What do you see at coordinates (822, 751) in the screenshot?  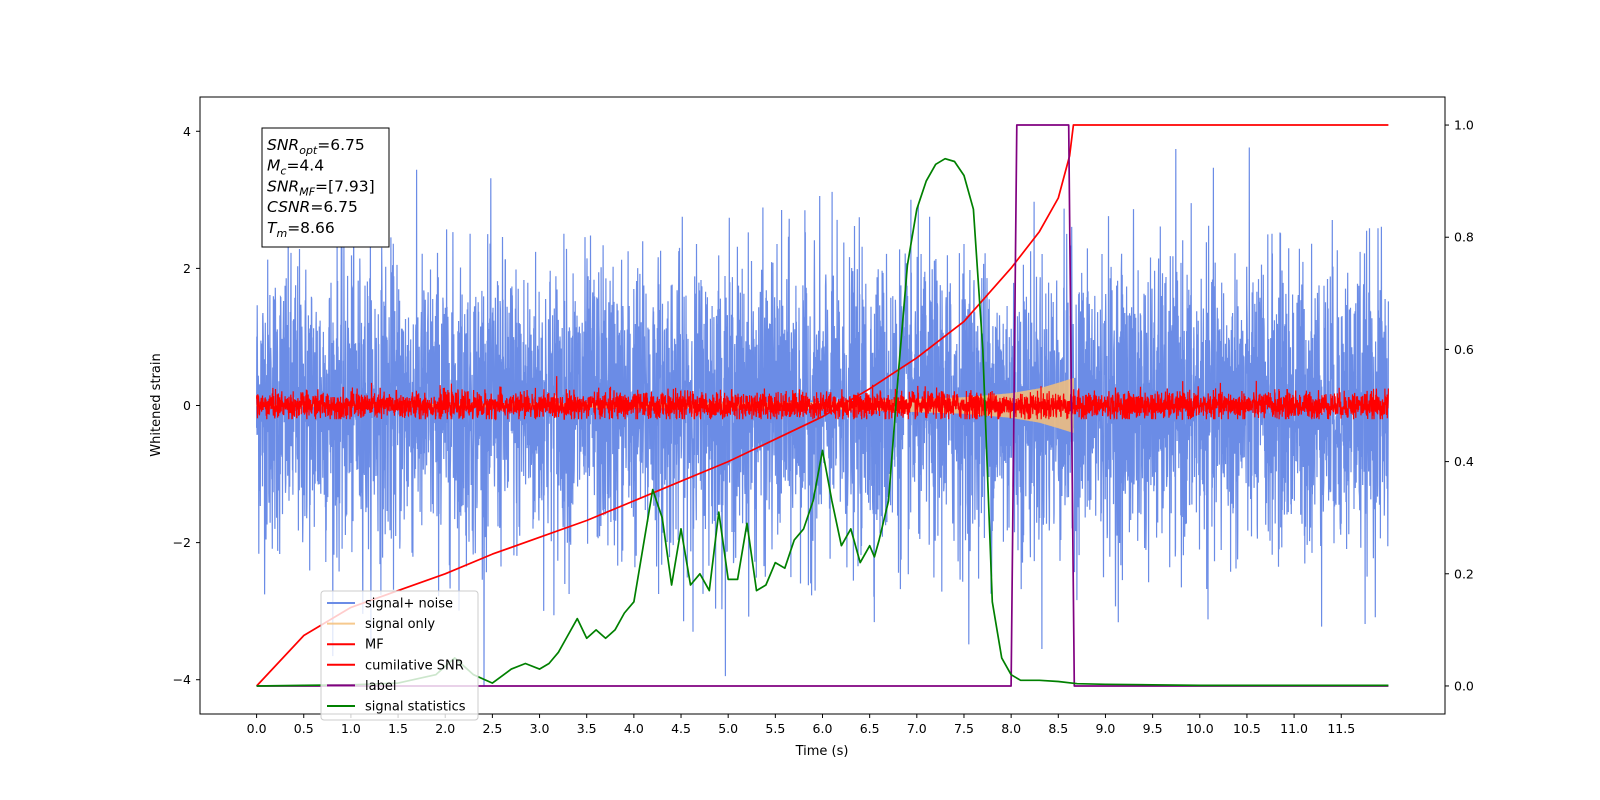 I see `x-axis-label: Time (s)` at bounding box center [822, 751].